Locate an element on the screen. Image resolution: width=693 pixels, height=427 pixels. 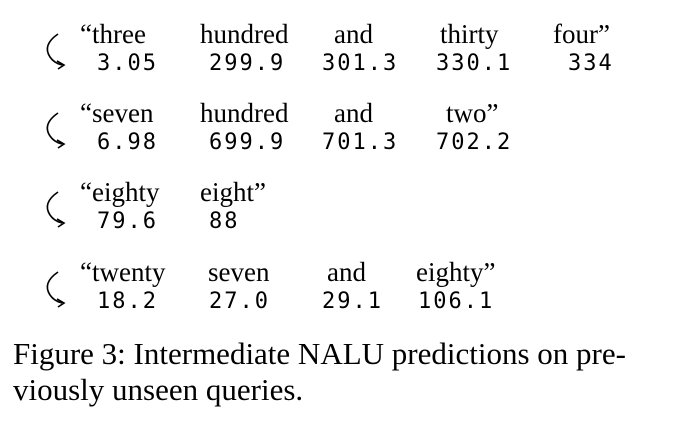
prediction-value: 301.3 is located at coordinates (360, 63).